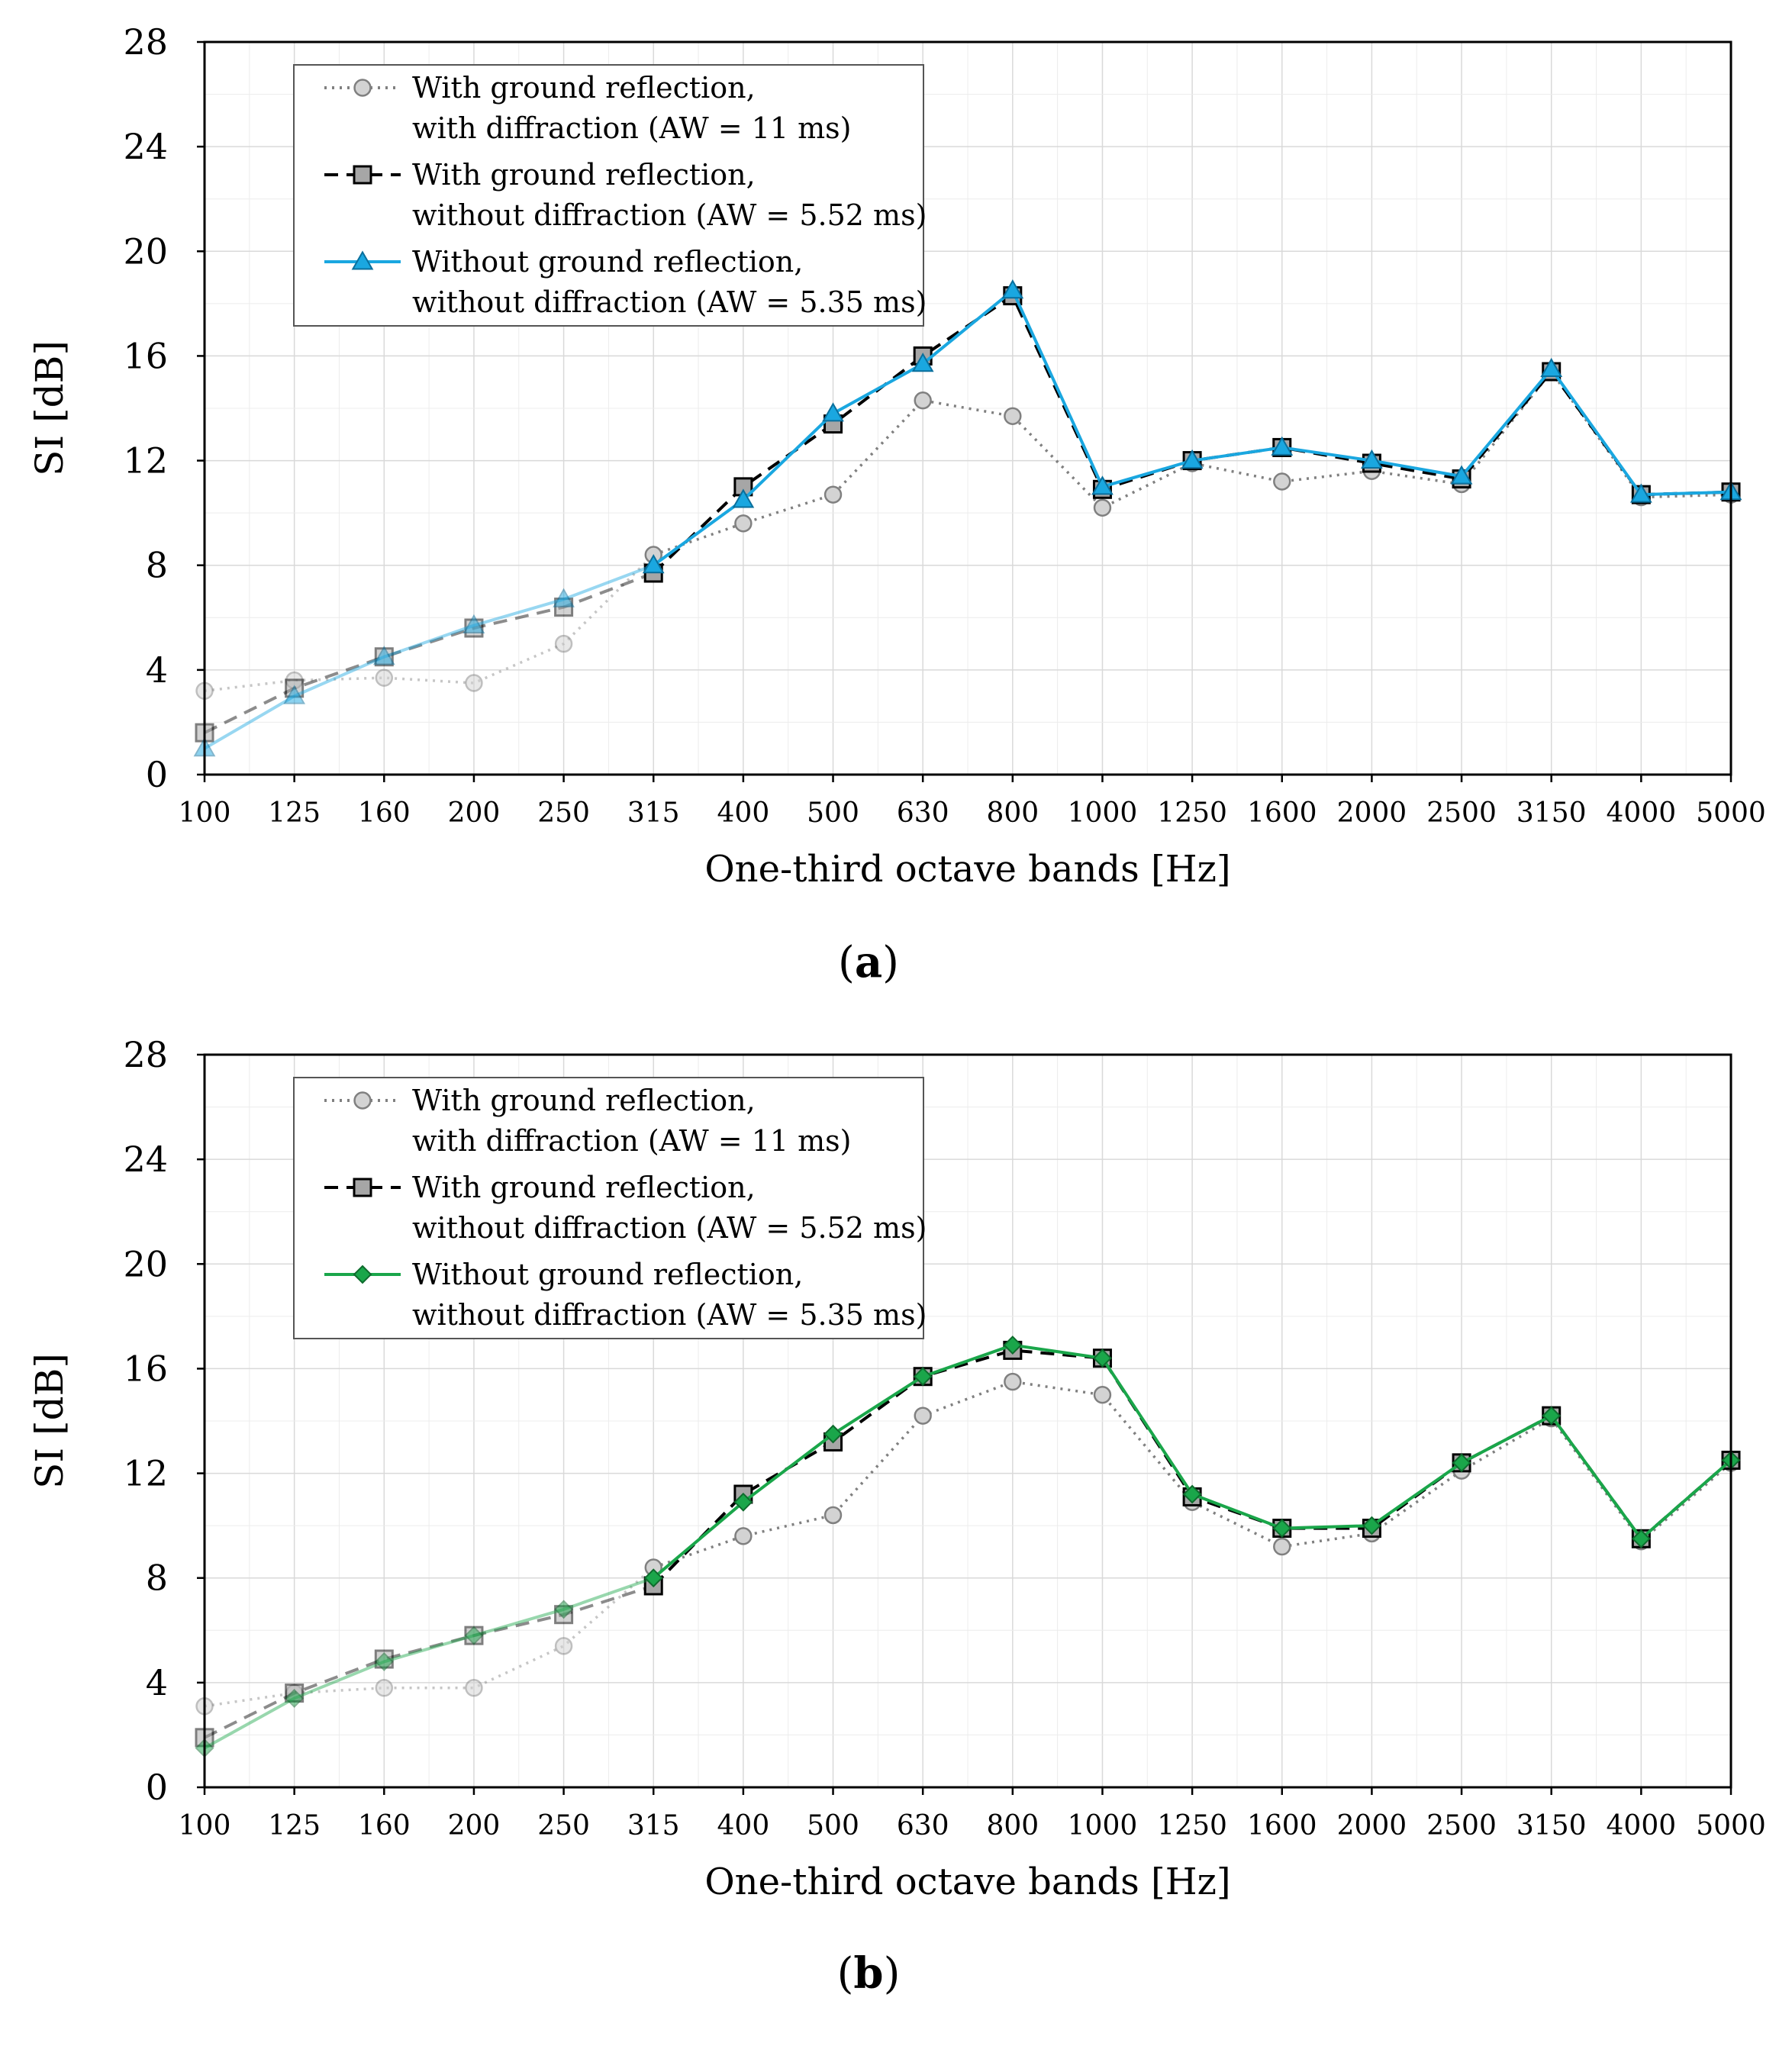 The height and width of the screenshot is (2046, 1792). Describe the element at coordinates (869, 1973) in the screenshot. I see `panel-label: (b)` at that location.